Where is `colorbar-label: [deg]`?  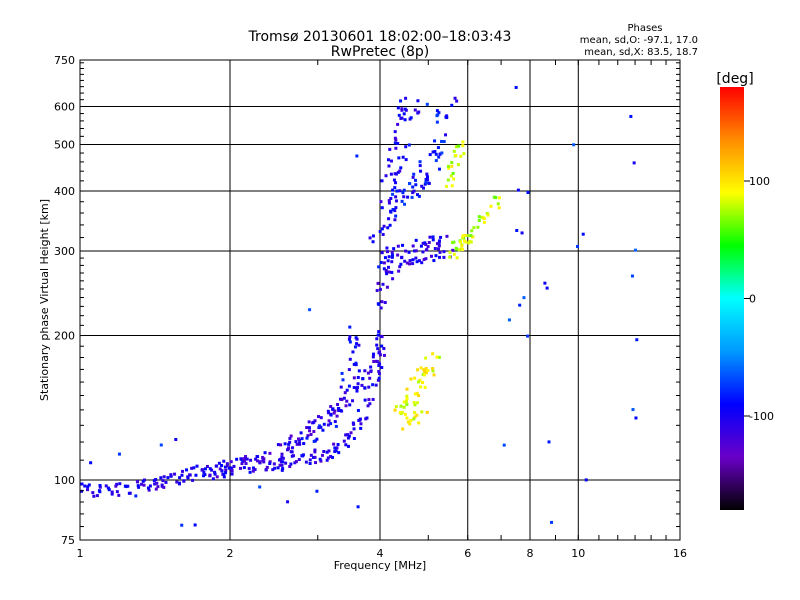 colorbar-label: [deg] is located at coordinates (734, 79).